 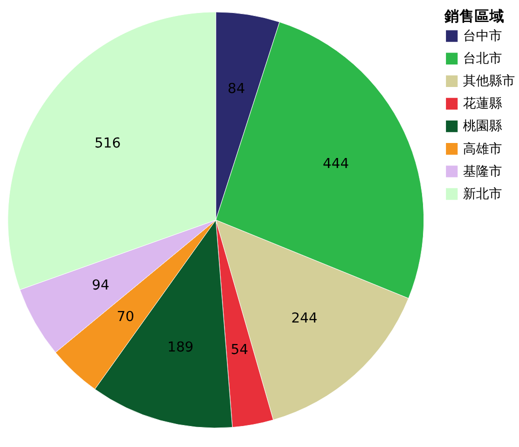 I want to click on legend-label: 花蓮縣, so click(x=482, y=104).